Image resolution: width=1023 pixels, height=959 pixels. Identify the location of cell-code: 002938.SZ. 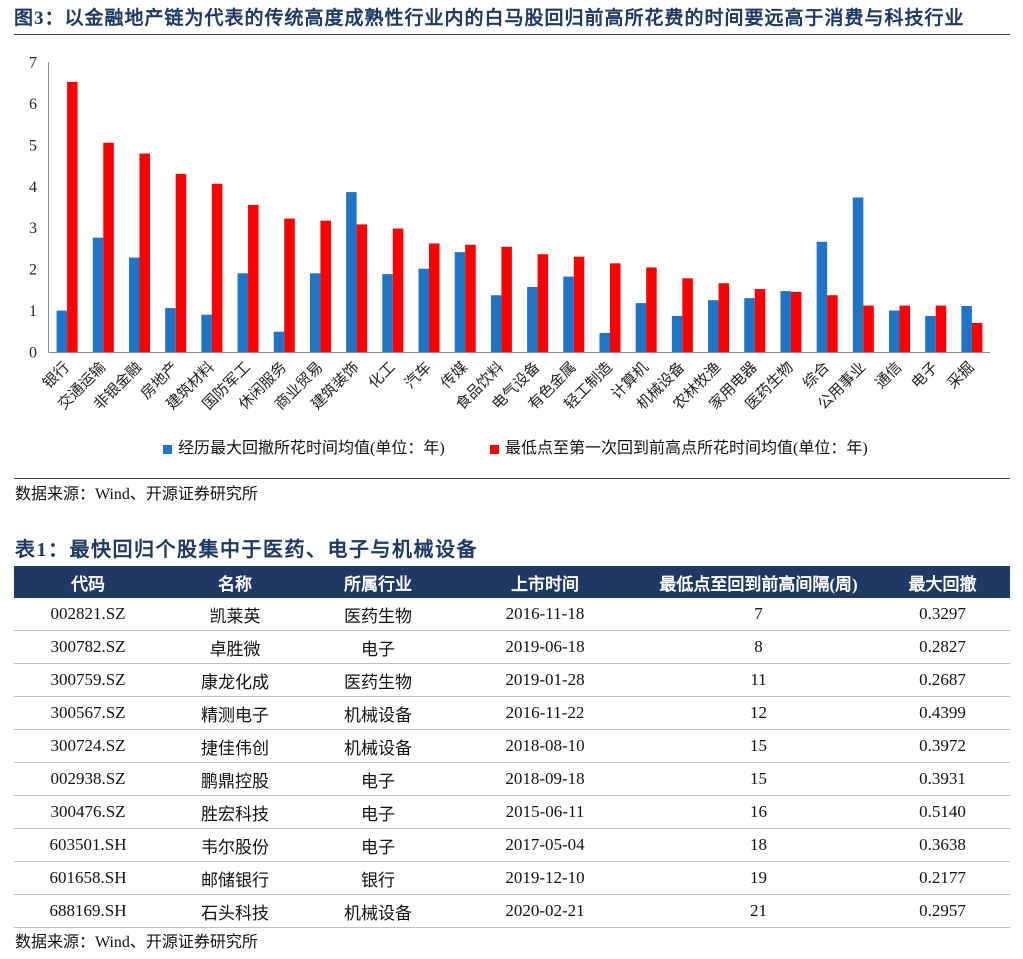
(88, 779).